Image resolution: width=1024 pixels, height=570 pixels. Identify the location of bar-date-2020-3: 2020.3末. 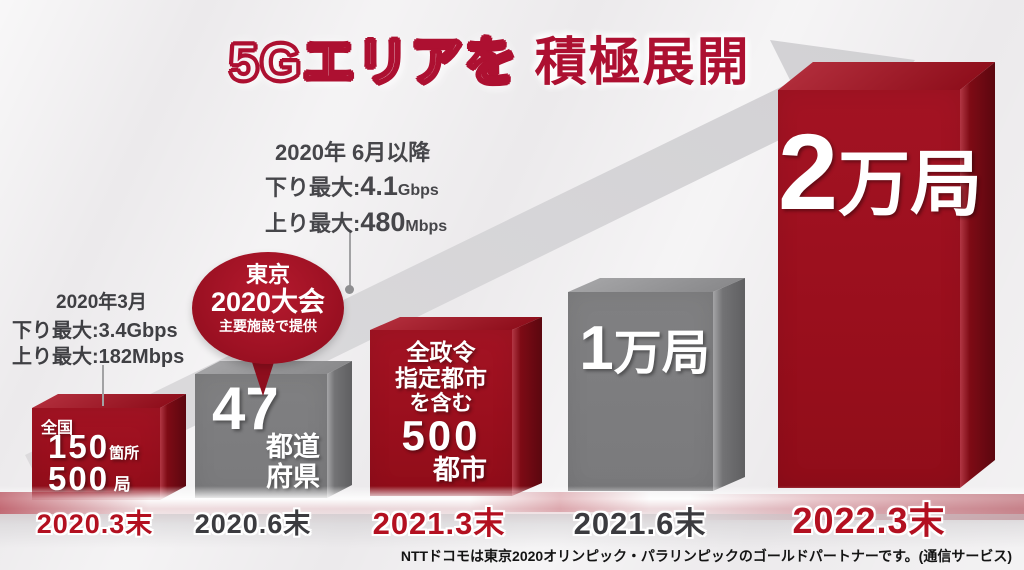
(95, 524).